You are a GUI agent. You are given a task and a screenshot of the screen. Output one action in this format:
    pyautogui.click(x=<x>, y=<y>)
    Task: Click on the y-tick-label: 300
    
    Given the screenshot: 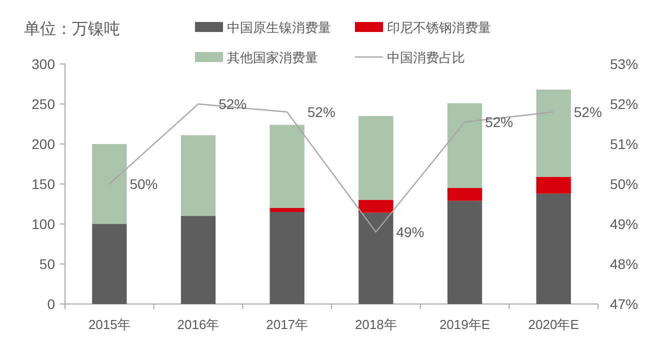 What is the action you would take?
    pyautogui.click(x=44, y=64)
    